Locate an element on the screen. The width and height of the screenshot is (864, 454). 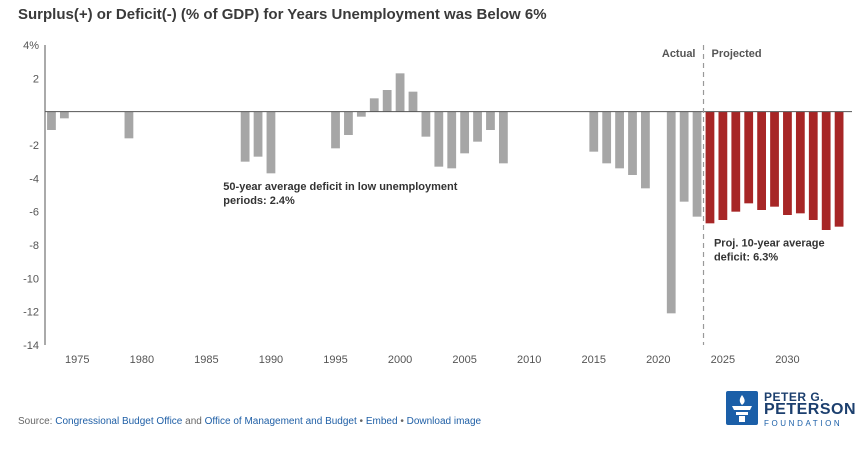
and-text: and is located at coordinates (193, 421).